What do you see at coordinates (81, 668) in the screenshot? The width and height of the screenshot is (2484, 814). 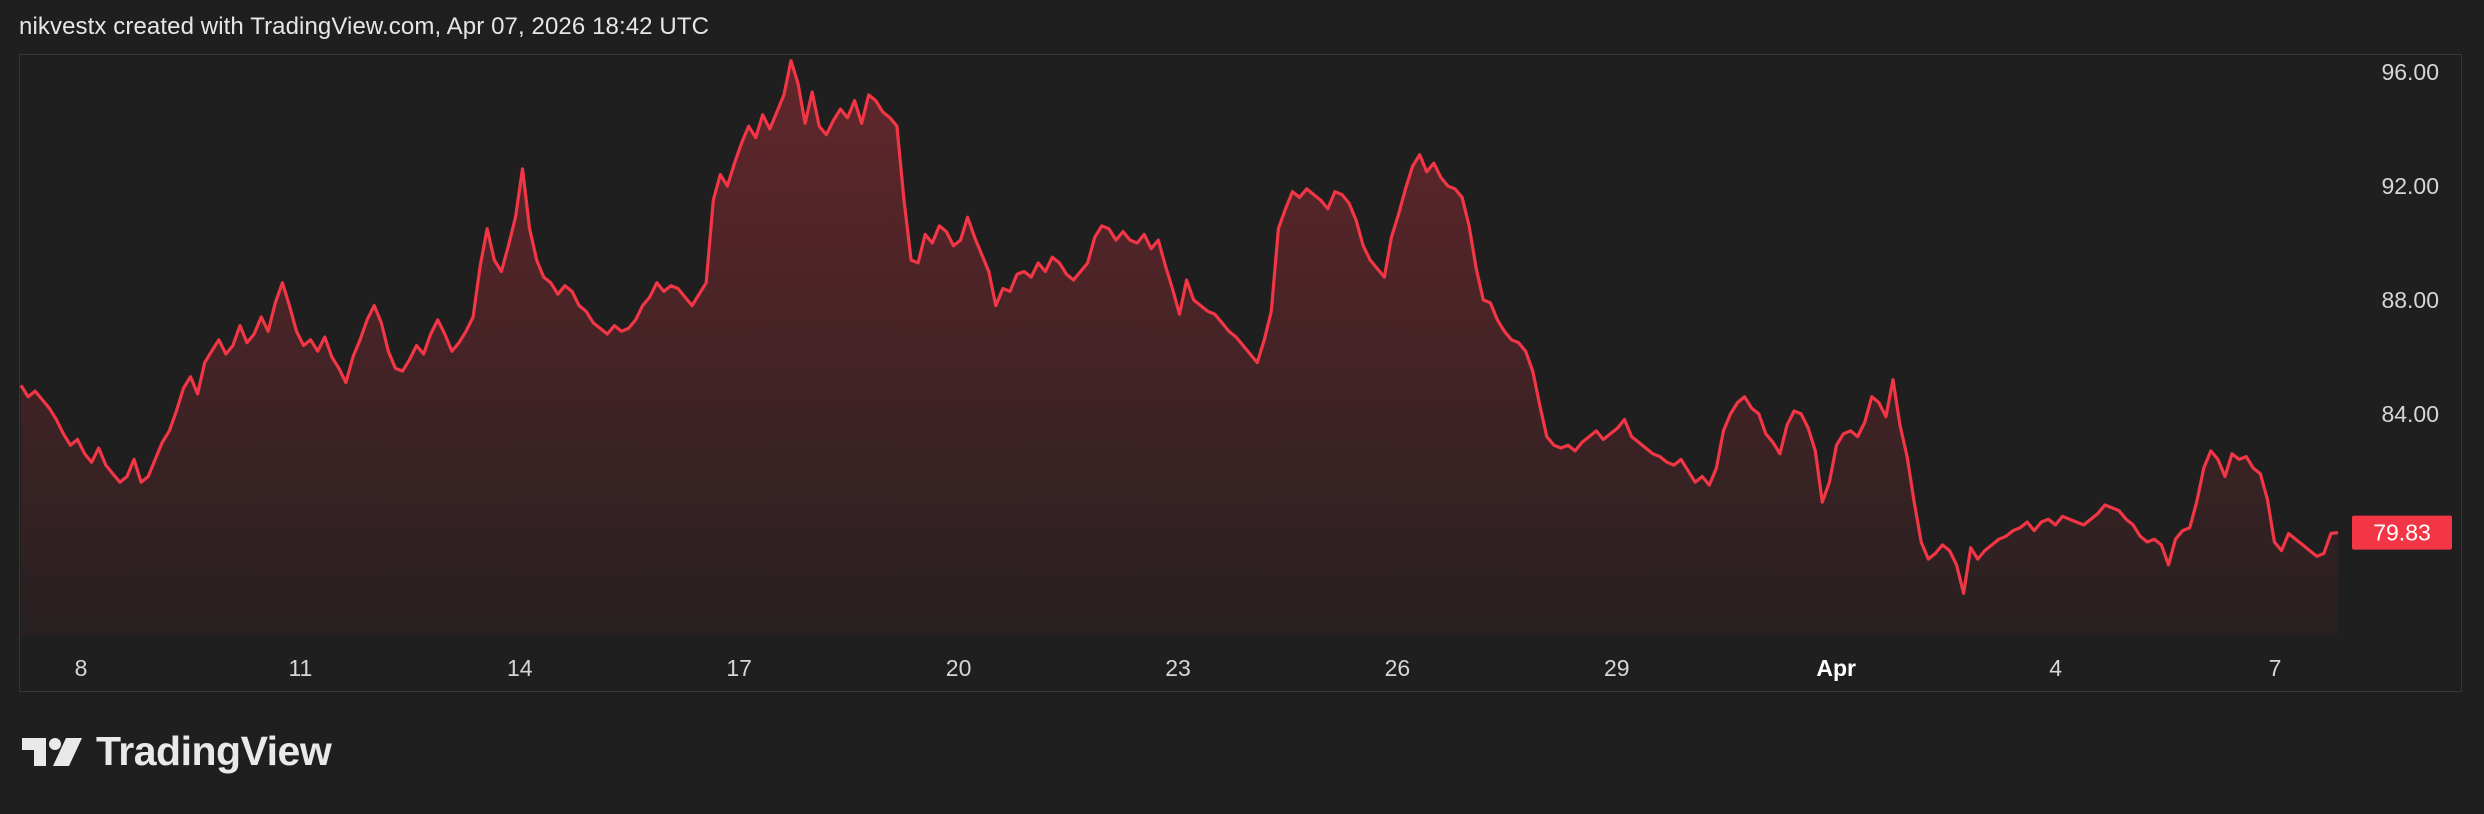 I see `x-tick-label: 8` at bounding box center [81, 668].